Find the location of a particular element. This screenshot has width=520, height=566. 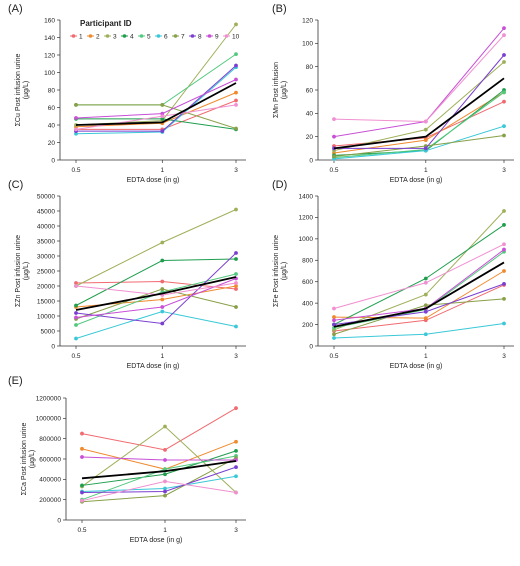

panel-c-y-tick-label: 30000 is located at coordinates (46, 256).